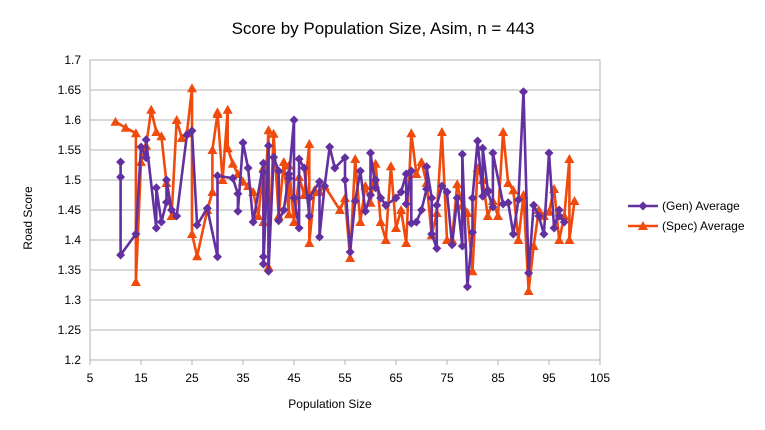 The width and height of the screenshot is (765, 430). What do you see at coordinates (396, 378) in the screenshot?
I see `x-tick-label: 65` at bounding box center [396, 378].